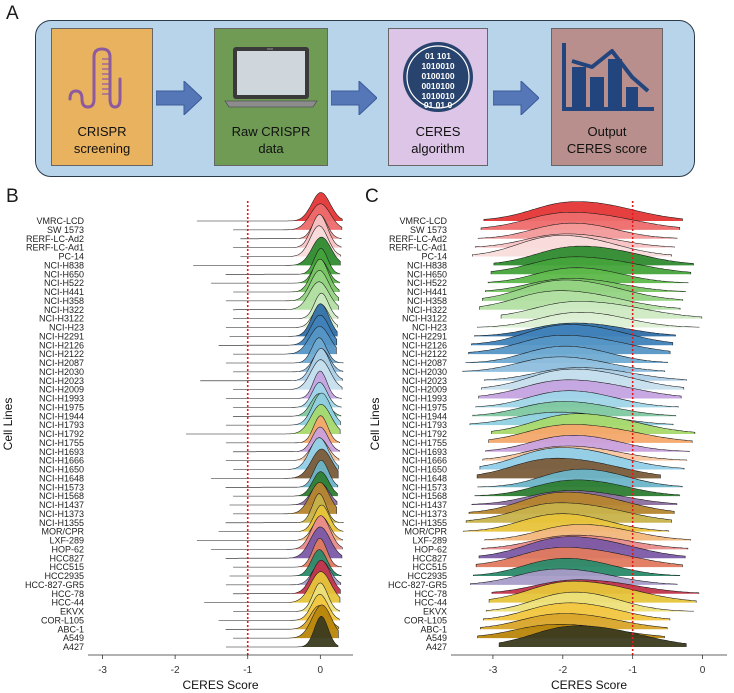 The height and width of the screenshot is (693, 734). Describe the element at coordinates (429, 567) in the screenshot. I see `y-tick-label: HCC515` at that location.